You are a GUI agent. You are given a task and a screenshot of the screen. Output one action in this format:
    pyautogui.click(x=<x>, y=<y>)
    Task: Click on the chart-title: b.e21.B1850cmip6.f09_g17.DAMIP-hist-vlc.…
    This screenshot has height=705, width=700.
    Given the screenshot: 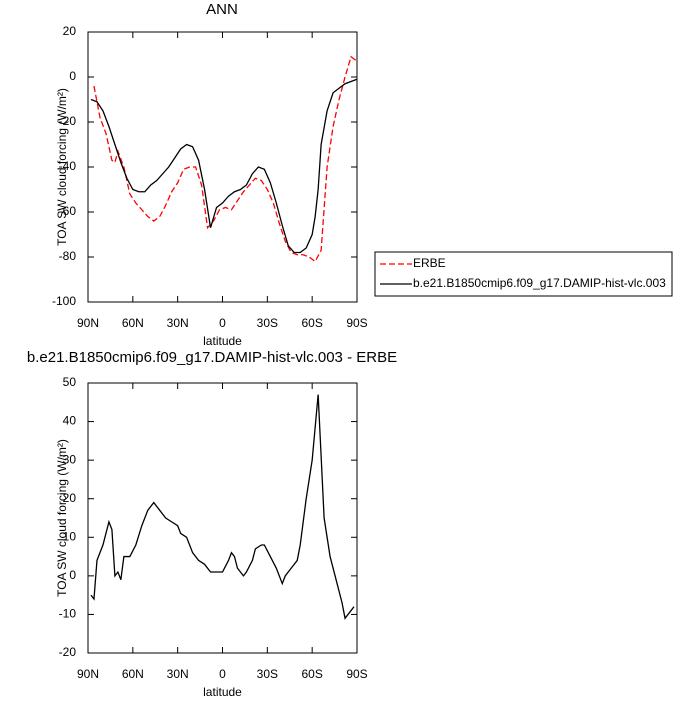 What is the action you would take?
    pyautogui.click(x=212, y=357)
    